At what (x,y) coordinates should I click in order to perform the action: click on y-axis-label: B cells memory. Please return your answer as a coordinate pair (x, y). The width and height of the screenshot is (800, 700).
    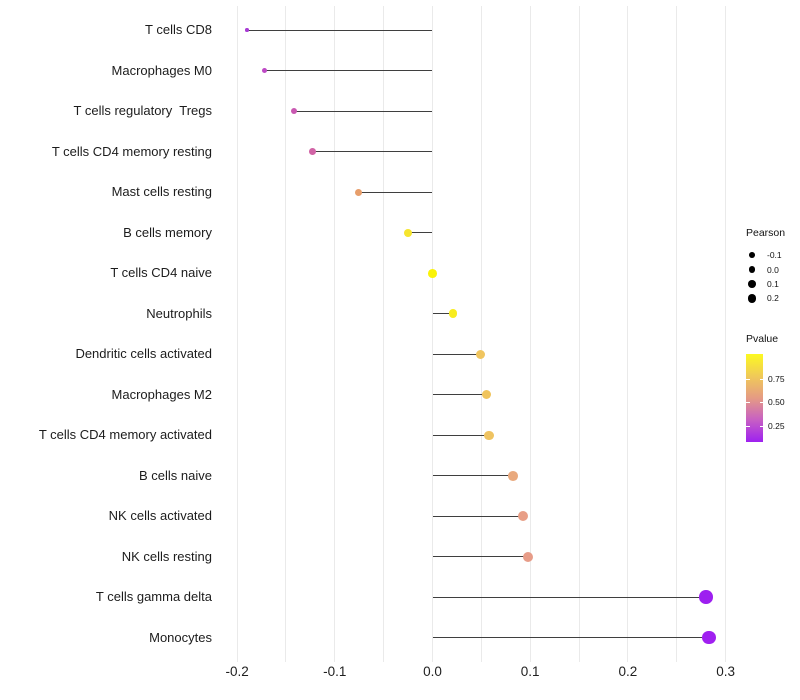
    Looking at the image, I should click on (167, 232).